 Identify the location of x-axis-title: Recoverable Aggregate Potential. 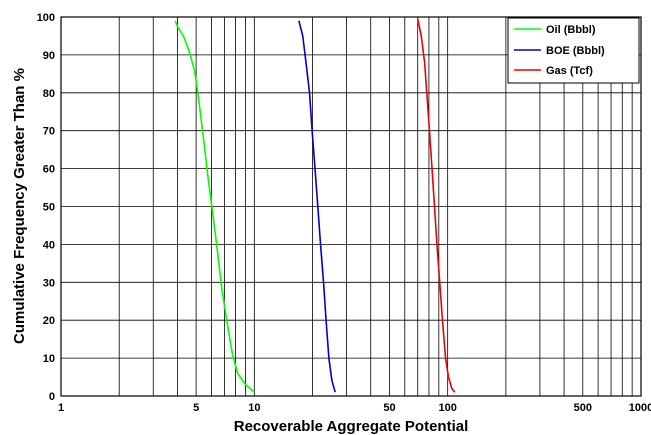
(351, 426).